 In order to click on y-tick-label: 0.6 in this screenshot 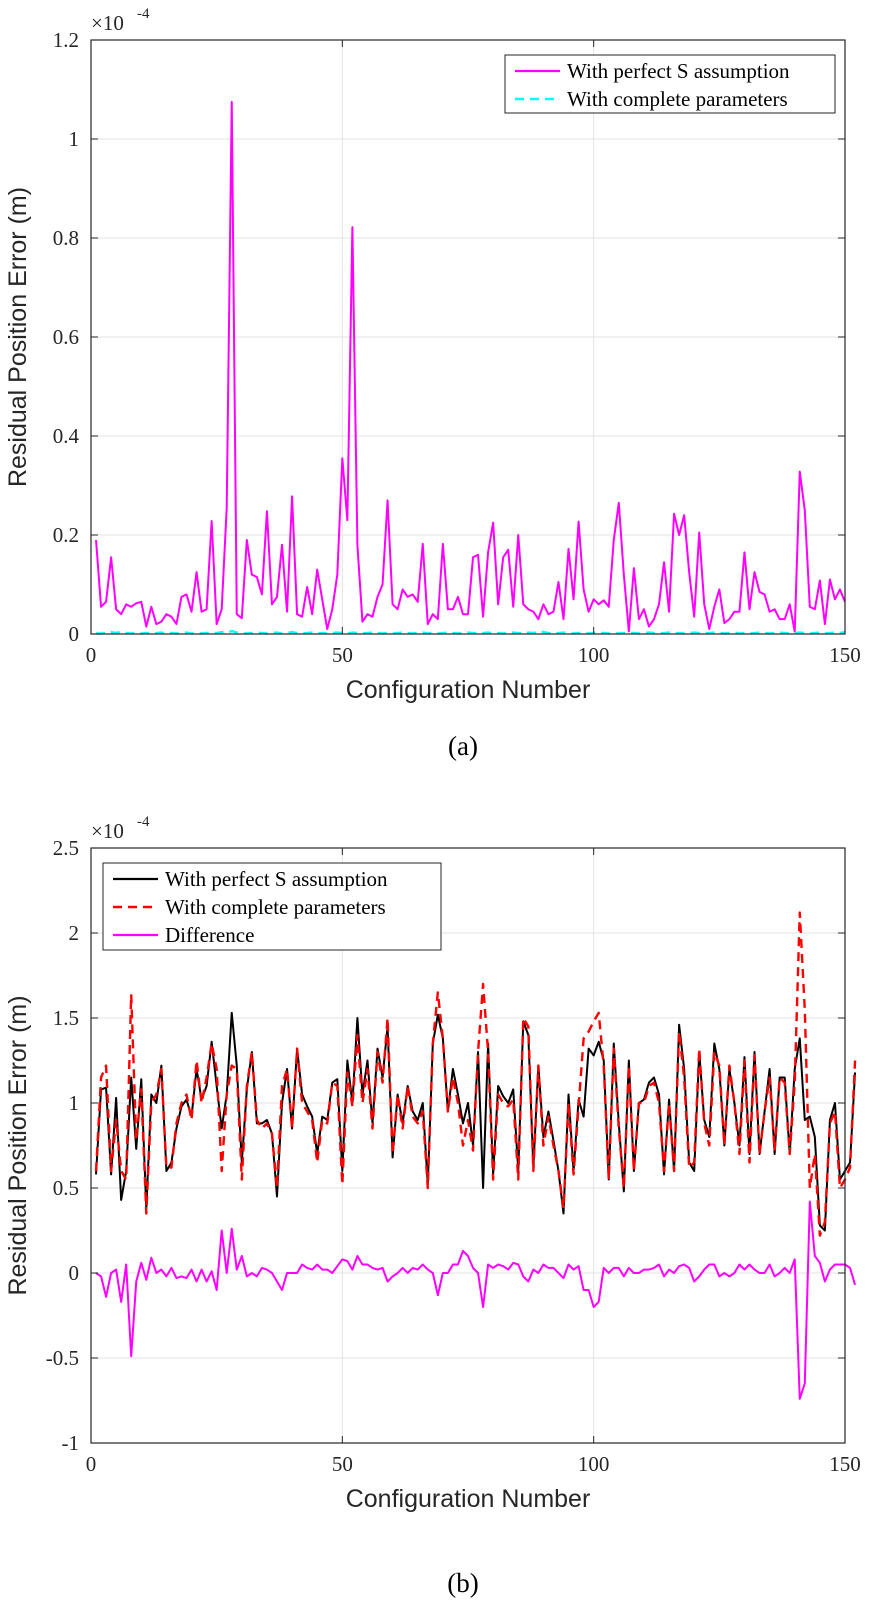, I will do `click(66, 337)`.